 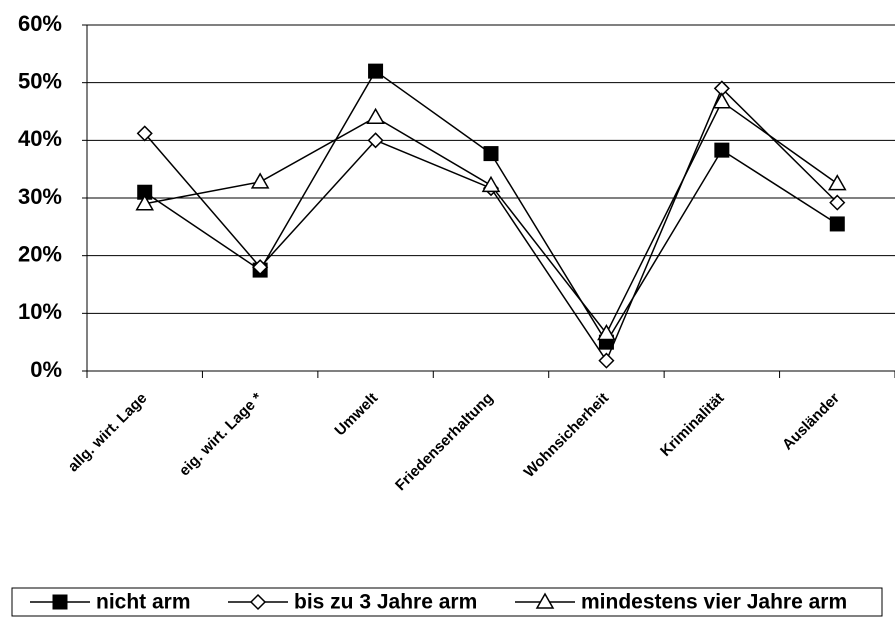 I want to click on legend-label: bis zu 3 Jahre arm, so click(x=385, y=602).